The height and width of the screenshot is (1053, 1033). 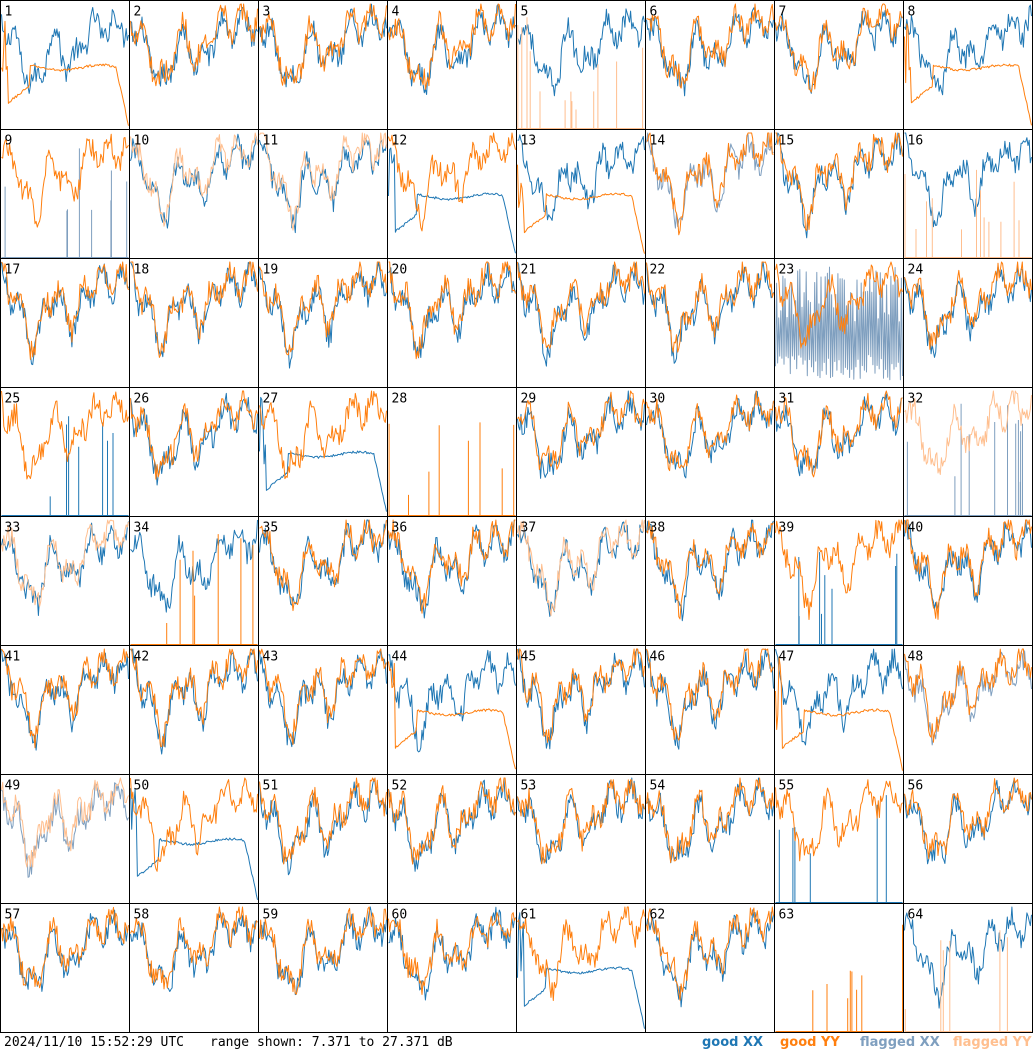 I want to click on panel-2-yy-line, so click(x=194, y=45).